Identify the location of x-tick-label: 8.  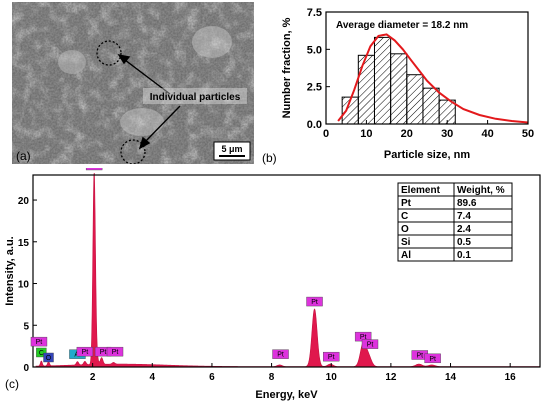
(272, 377).